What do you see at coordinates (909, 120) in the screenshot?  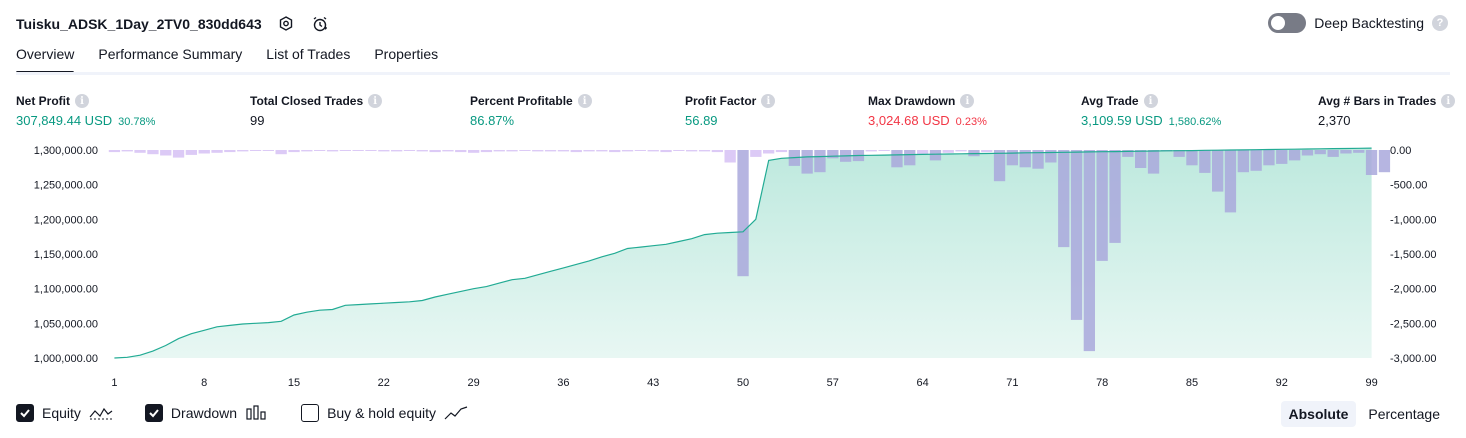 I see `metric-value: 3,024.68 USD` at bounding box center [909, 120].